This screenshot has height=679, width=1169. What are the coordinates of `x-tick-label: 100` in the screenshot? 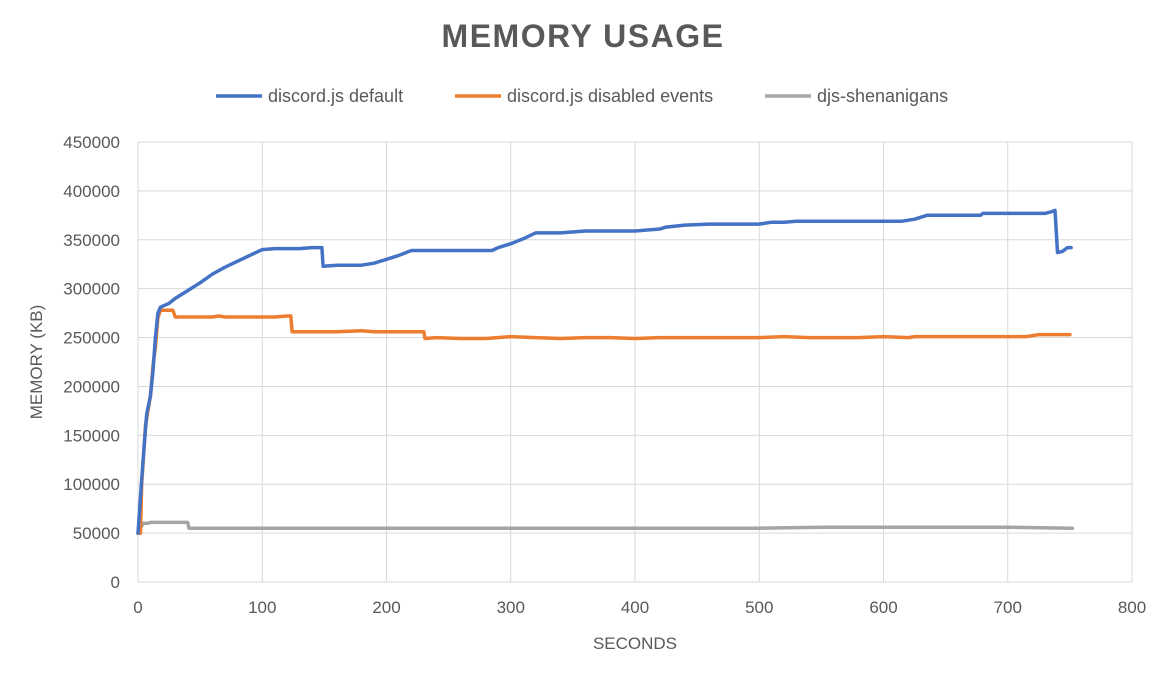 It's located at (262, 607).